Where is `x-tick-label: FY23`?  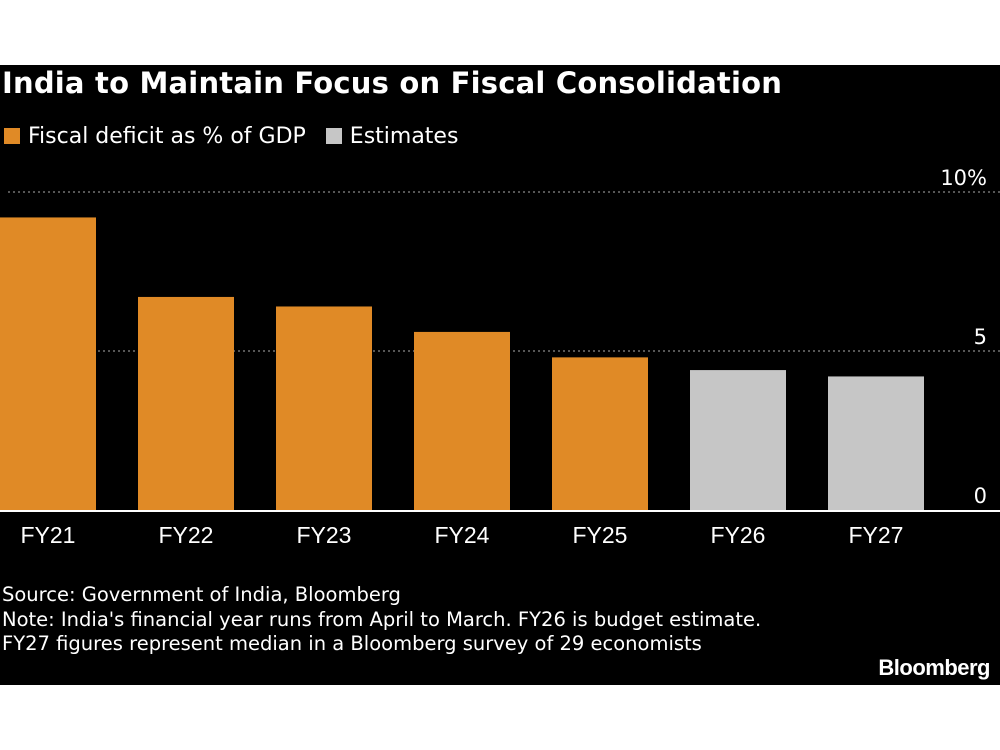 x-tick-label: FY23 is located at coordinates (324, 535).